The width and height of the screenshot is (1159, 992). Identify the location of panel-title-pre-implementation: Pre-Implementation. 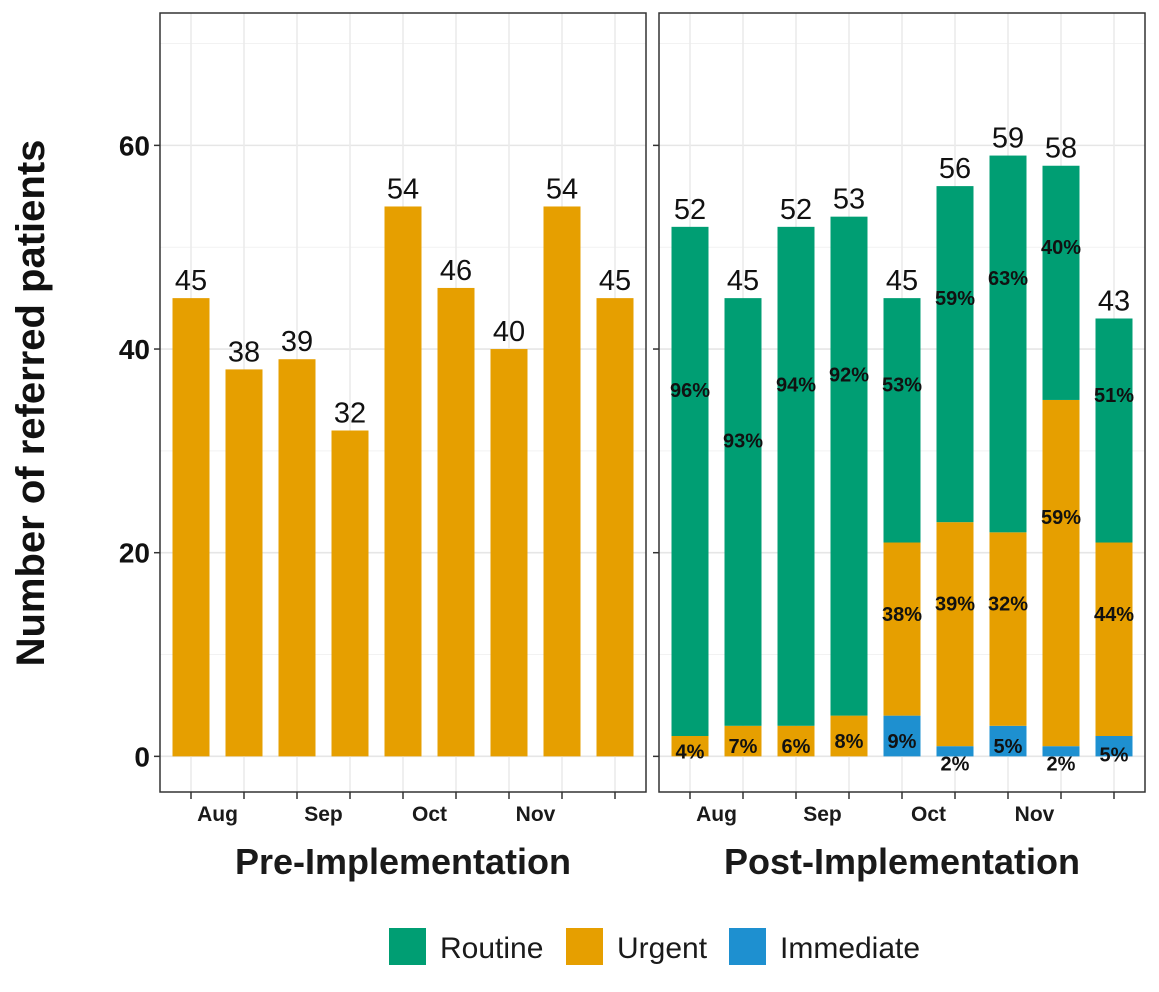
(403, 861).